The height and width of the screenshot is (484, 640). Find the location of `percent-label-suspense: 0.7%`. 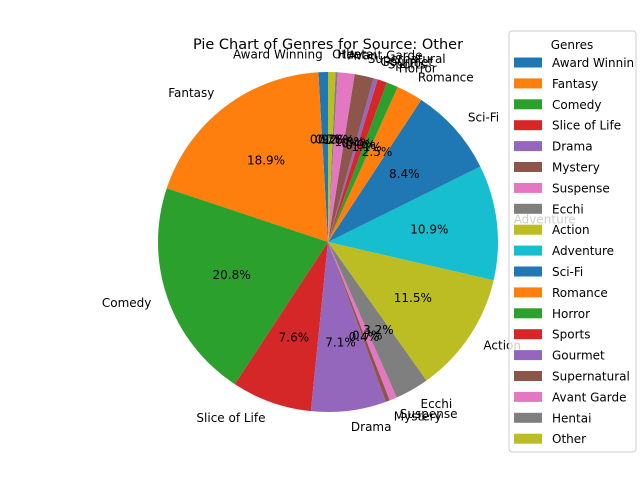

percent-label-suspense: 0.7% is located at coordinates (367, 336).